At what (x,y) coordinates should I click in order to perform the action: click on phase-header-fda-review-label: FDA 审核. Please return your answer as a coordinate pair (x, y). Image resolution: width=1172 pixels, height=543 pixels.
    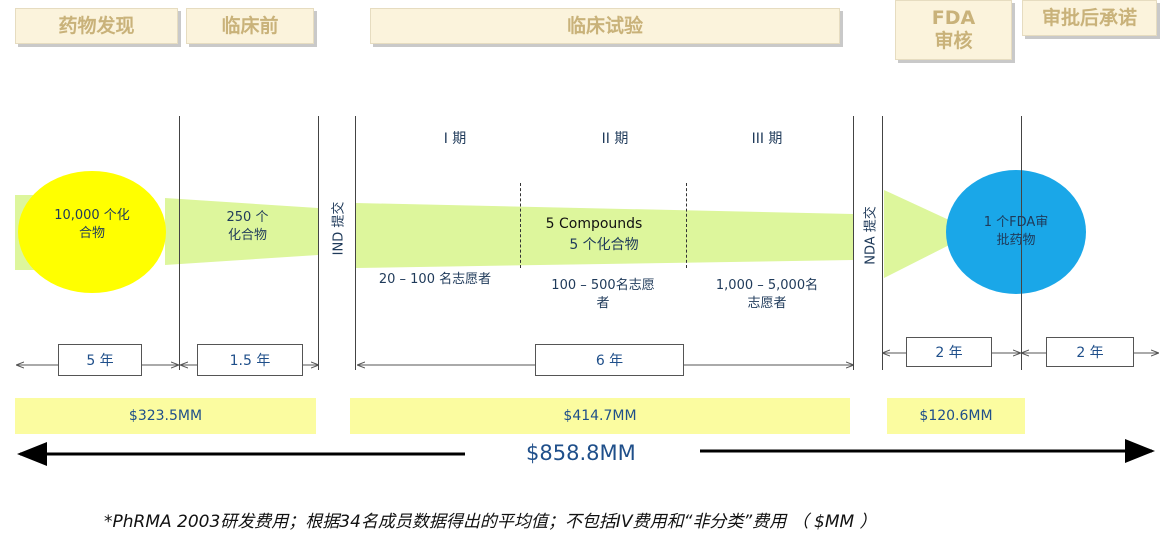
    Looking at the image, I should click on (953, 29).